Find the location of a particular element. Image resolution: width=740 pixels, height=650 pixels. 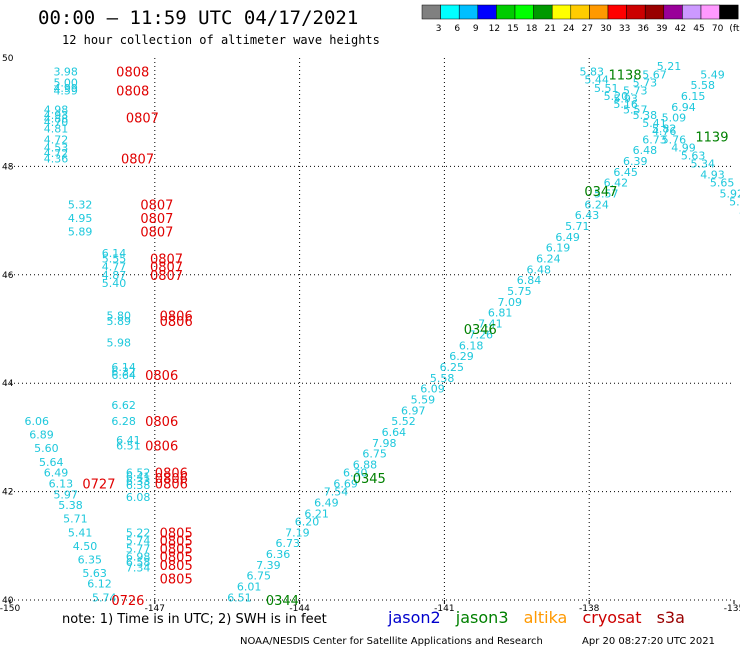

colorbar-label: 12 is located at coordinates (494, 29).